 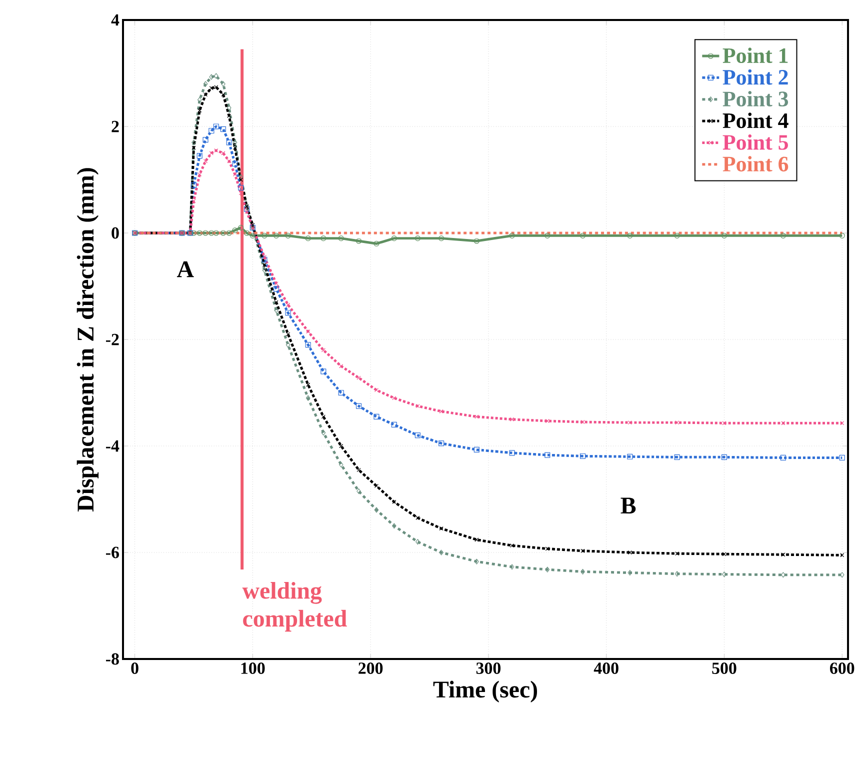 What do you see at coordinates (370, 668) in the screenshot?
I see `x-tick-label: 200` at bounding box center [370, 668].